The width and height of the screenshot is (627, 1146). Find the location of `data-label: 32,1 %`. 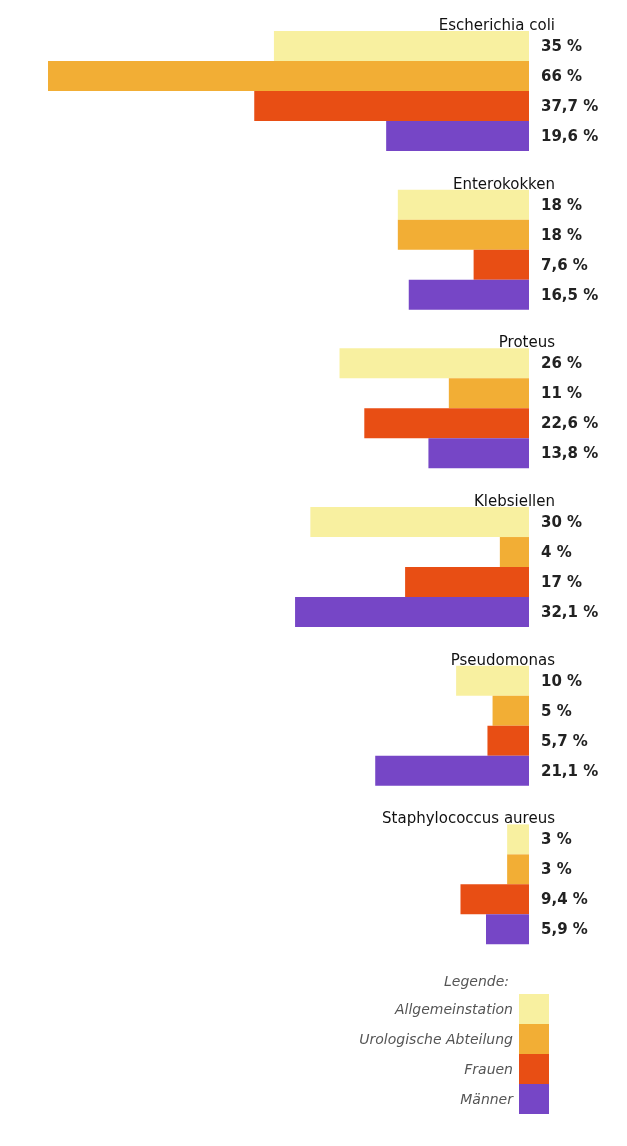

data-label: 32,1 % is located at coordinates (570, 612).